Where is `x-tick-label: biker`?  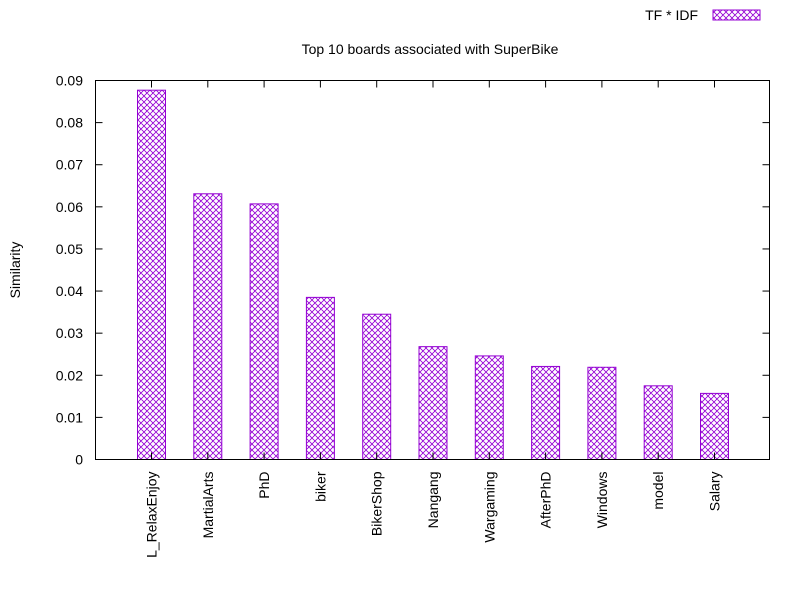
x-tick-label: biker is located at coordinates (320, 486).